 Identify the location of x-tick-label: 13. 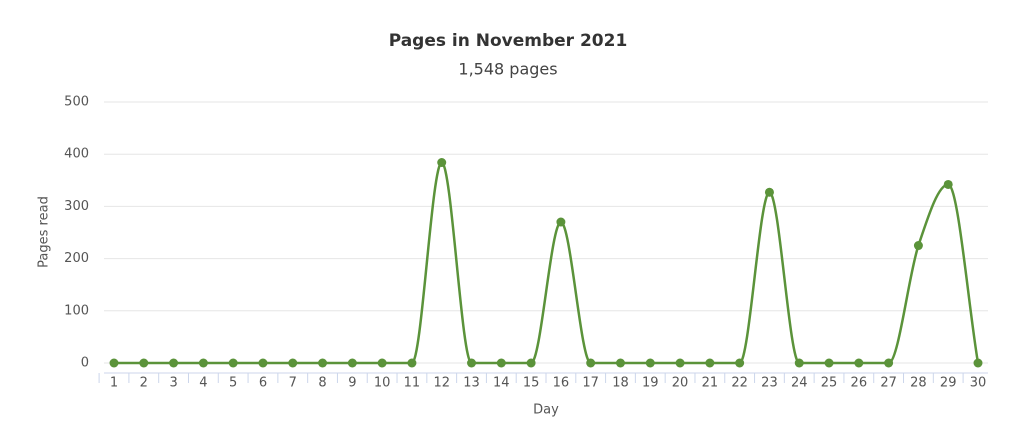
(471, 383).